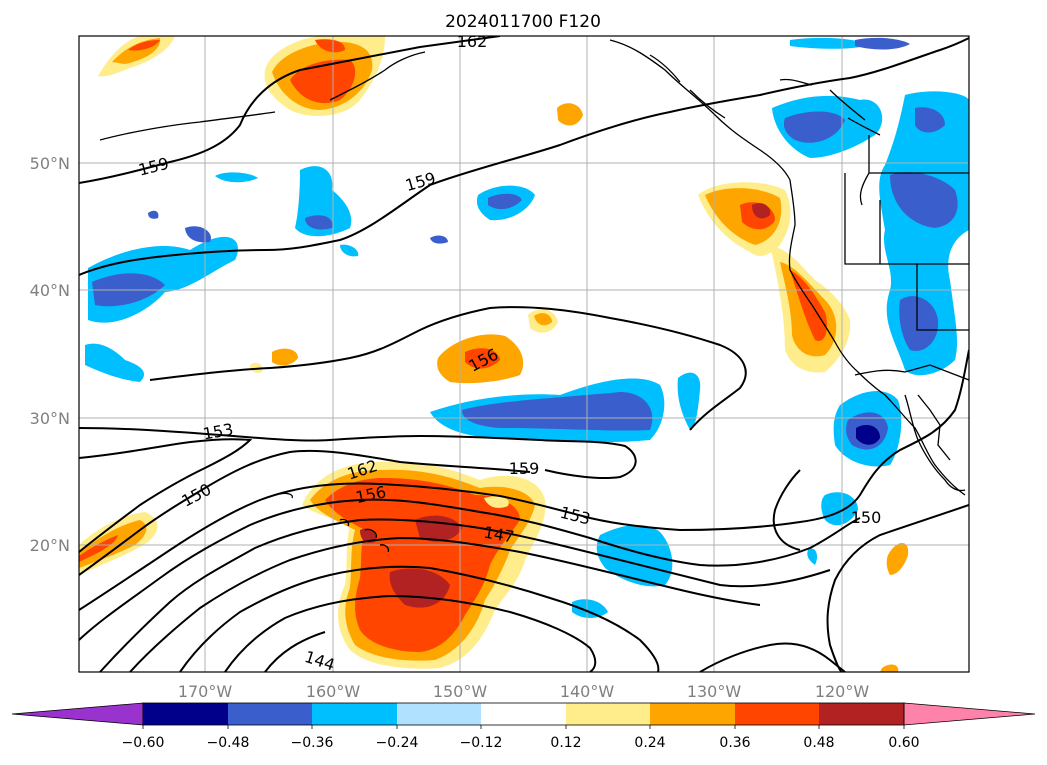 The height and width of the screenshot is (765, 1047). What do you see at coordinates (565, 743) in the screenshot?
I see `colorbar-tick-label: 0.12` at bounding box center [565, 743].